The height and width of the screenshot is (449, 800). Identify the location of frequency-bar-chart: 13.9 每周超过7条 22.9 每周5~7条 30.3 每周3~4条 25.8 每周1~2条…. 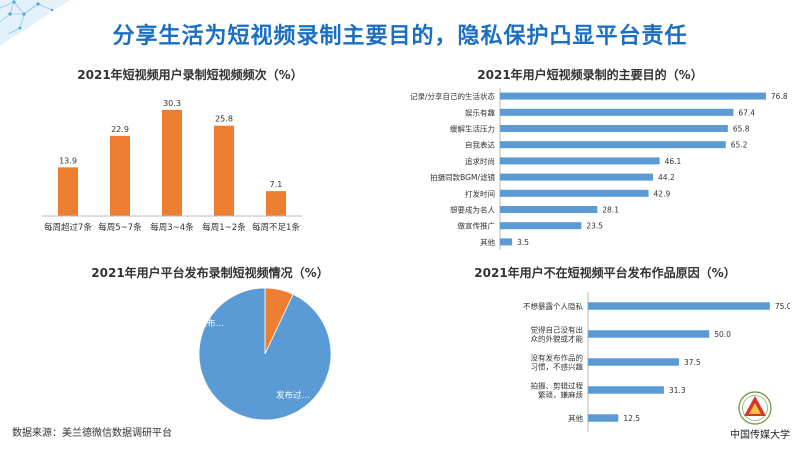
(172, 166).